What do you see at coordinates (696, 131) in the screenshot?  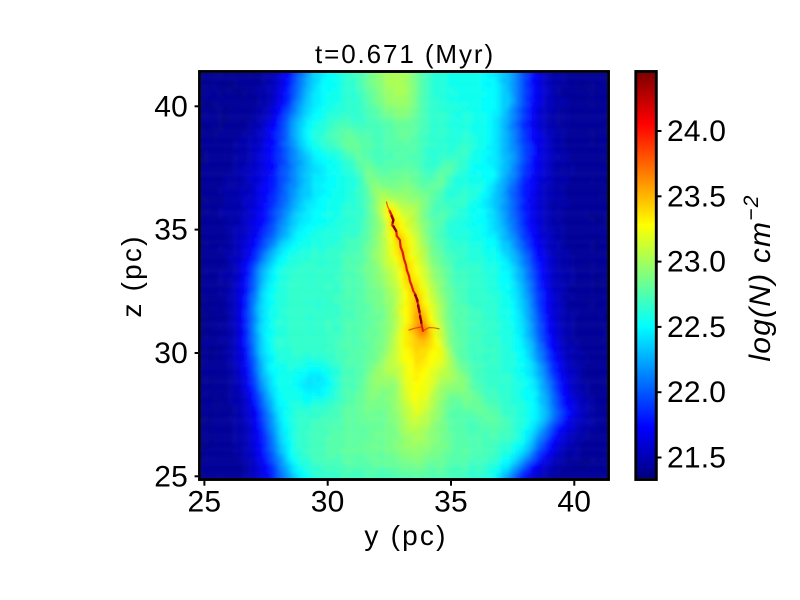 I see `svg-text: 24.0` at bounding box center [696, 131].